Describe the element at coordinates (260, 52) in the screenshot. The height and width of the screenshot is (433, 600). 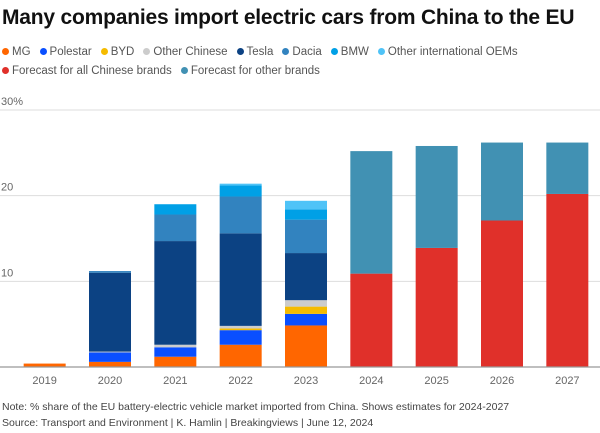
I see `legend-label: Tesla` at that location.